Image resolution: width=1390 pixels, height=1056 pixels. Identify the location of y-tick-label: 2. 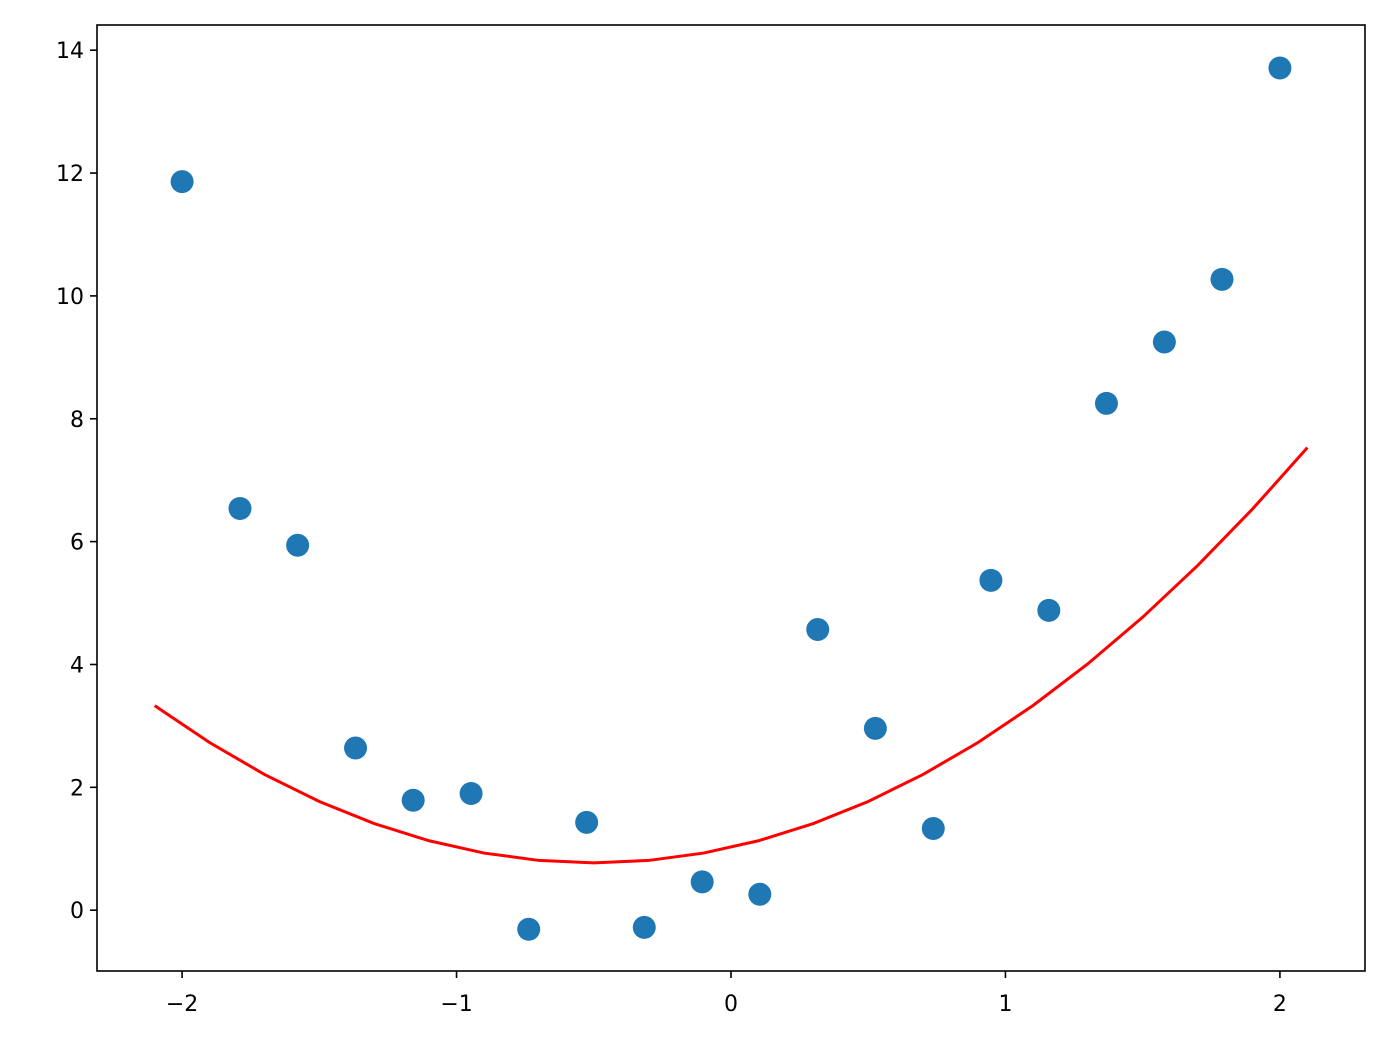
(77, 788).